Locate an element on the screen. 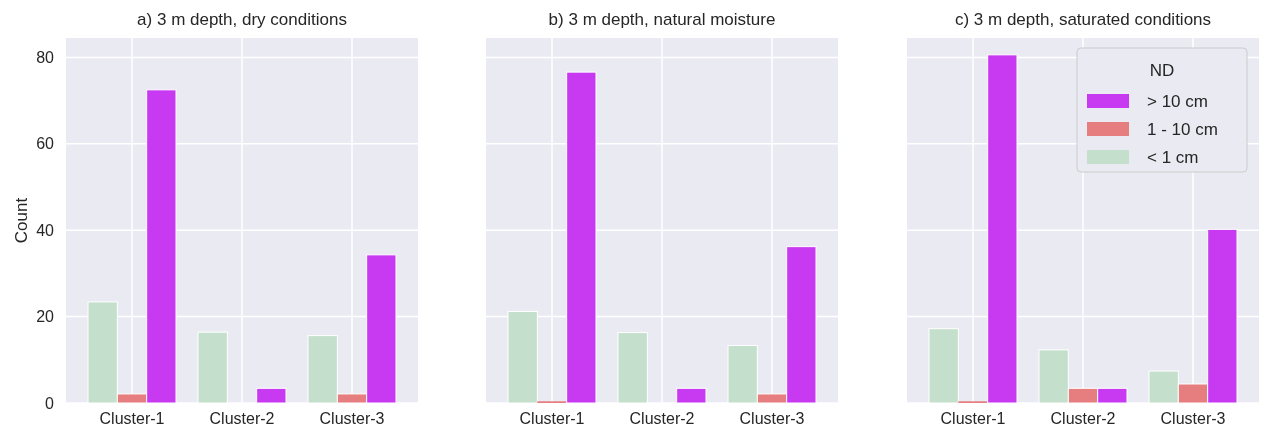 This screenshot has width=1274, height=445. y-tick-label: 20 is located at coordinates (45, 317).